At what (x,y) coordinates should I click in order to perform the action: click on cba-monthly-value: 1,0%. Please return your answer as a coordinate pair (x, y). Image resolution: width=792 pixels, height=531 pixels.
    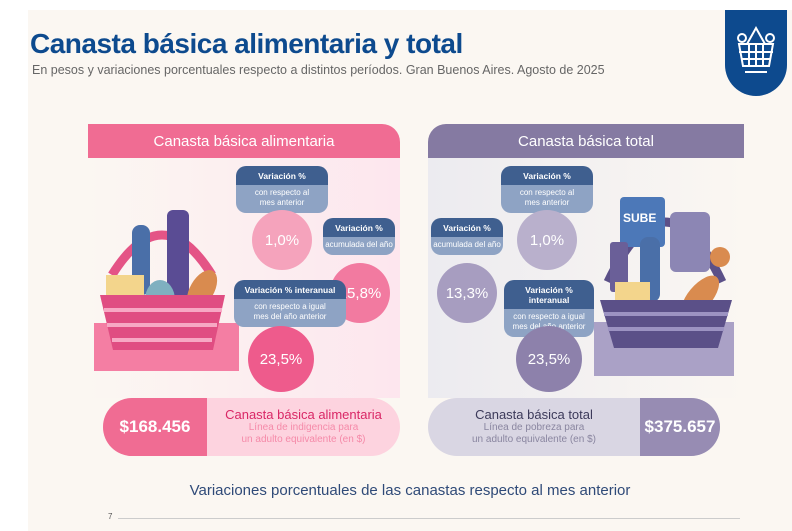
    Looking at the image, I should click on (282, 240).